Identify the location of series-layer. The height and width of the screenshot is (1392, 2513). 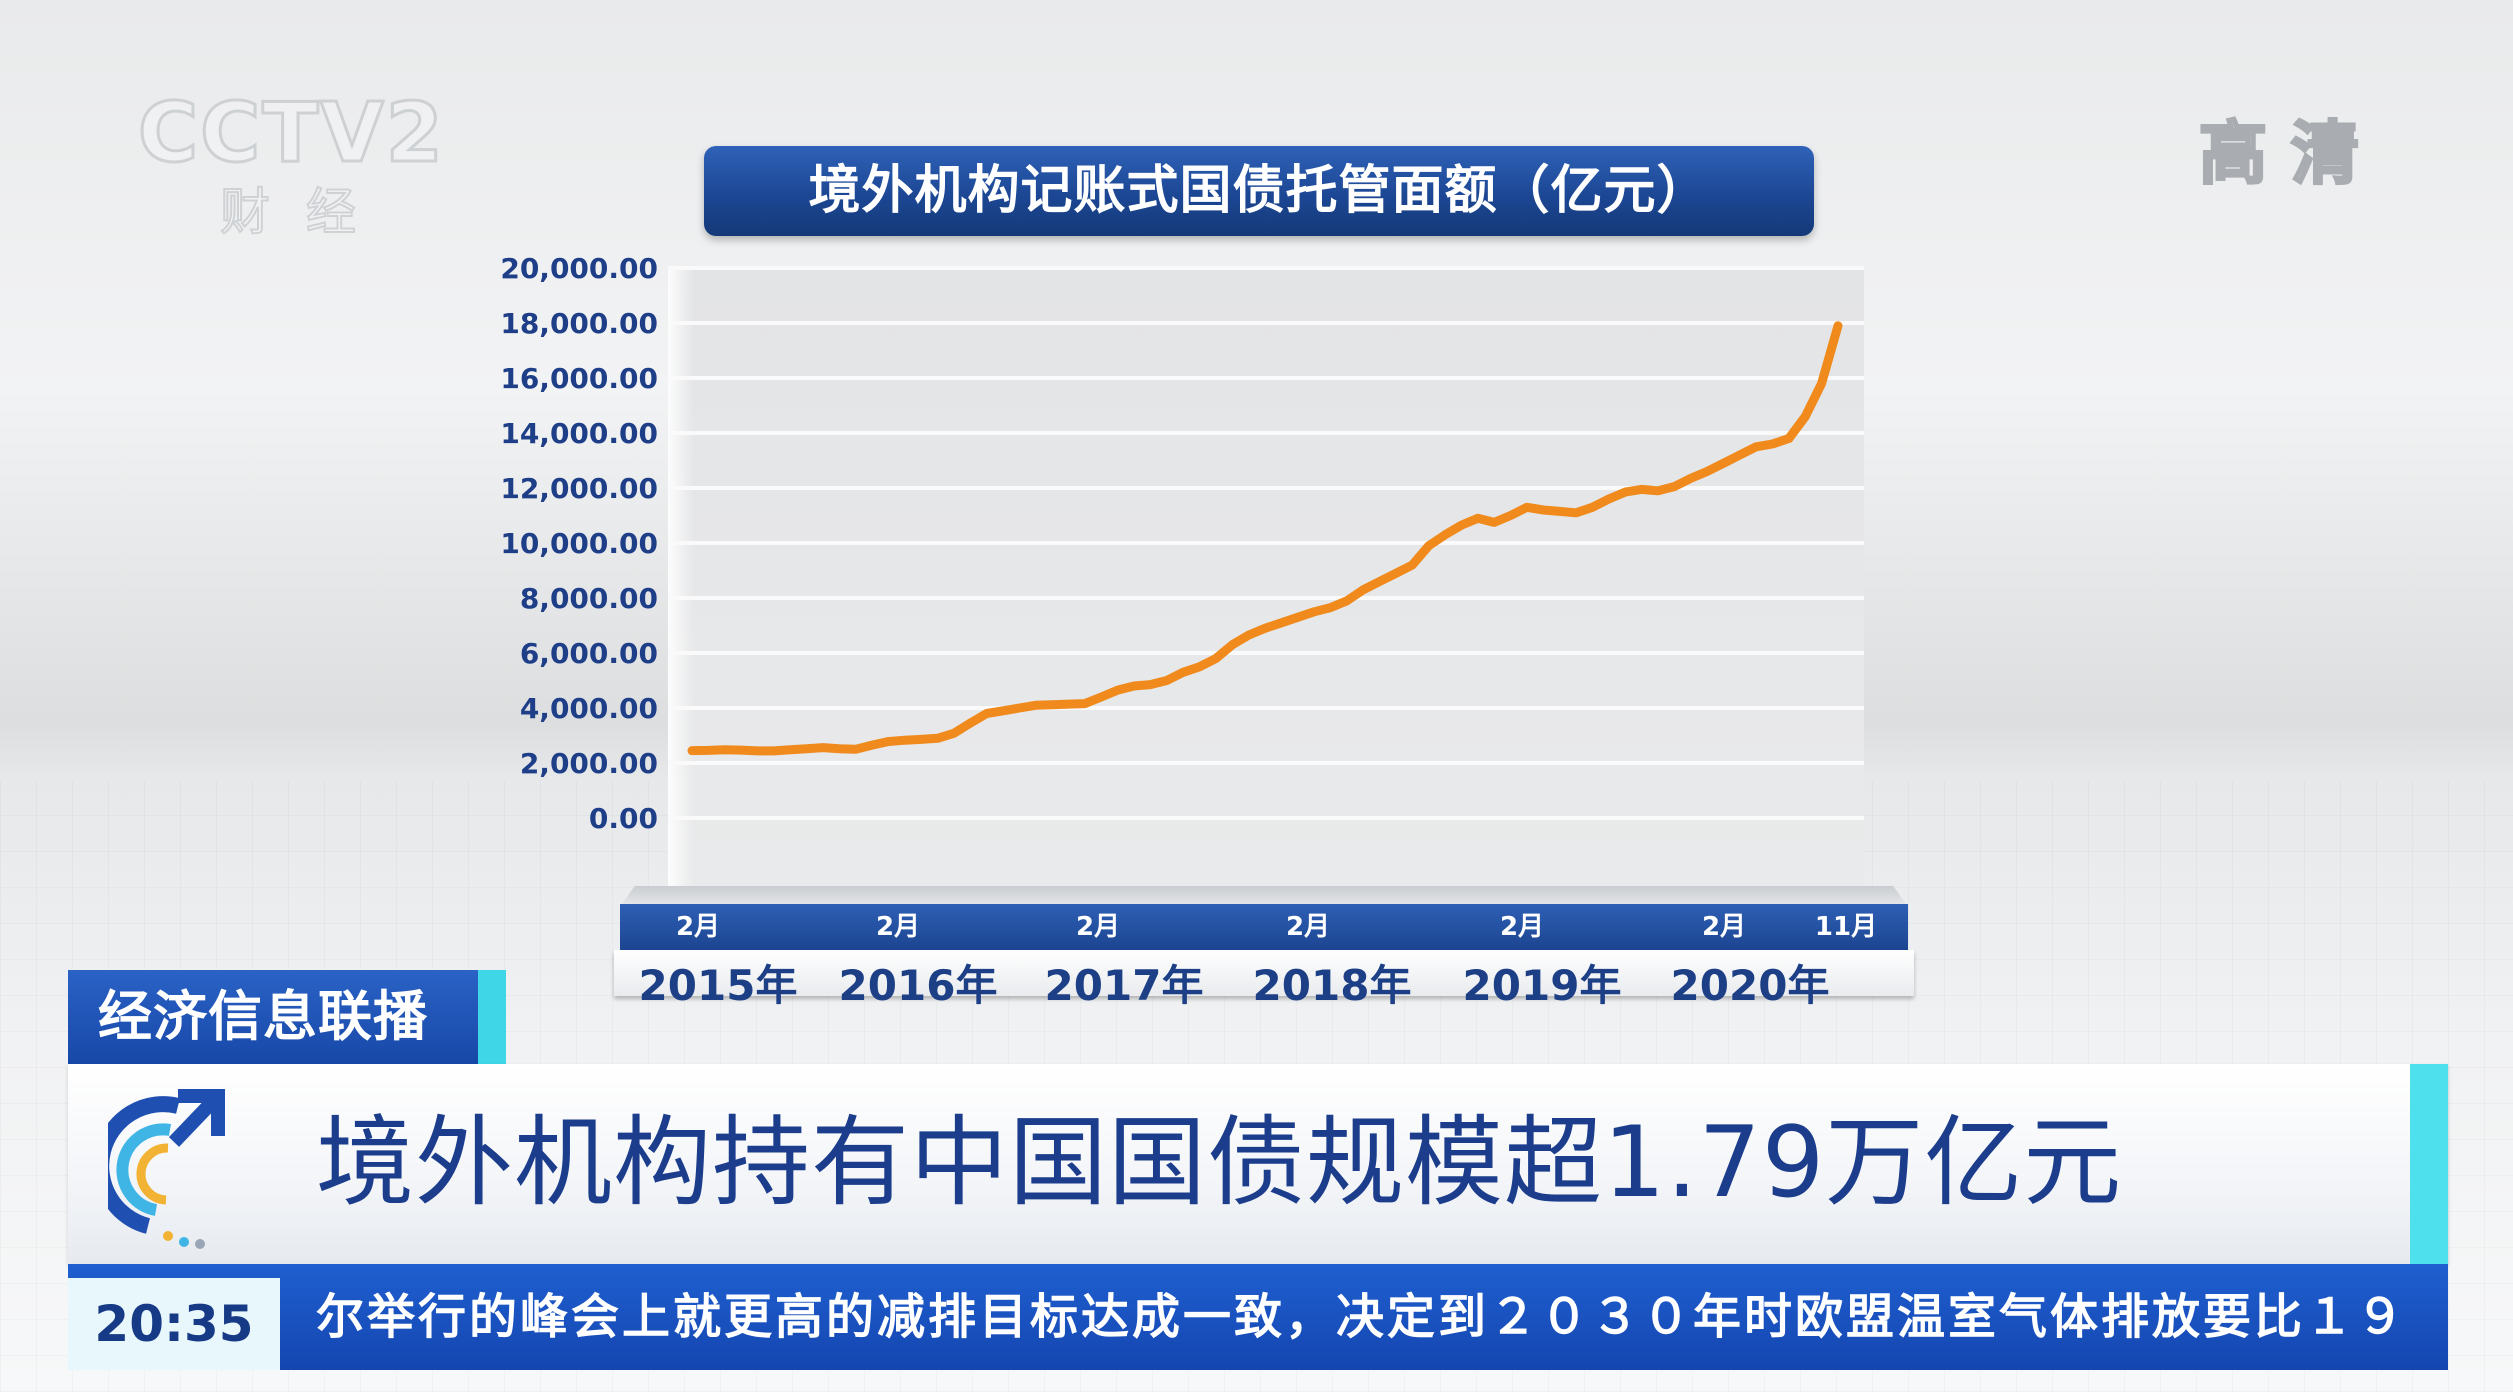
(1265, 538).